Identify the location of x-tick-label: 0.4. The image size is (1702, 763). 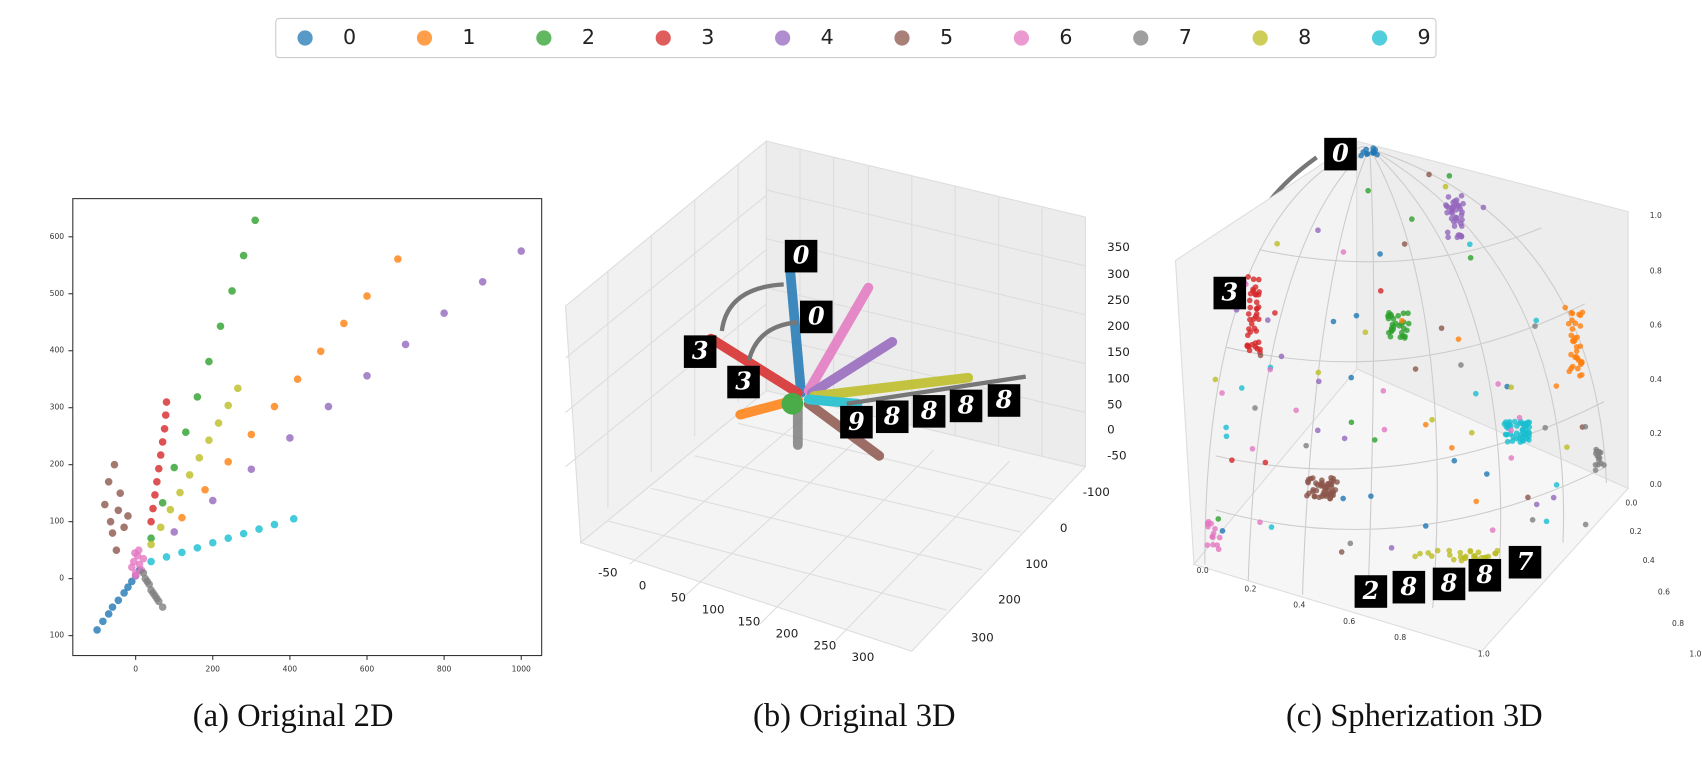
(1299, 605).